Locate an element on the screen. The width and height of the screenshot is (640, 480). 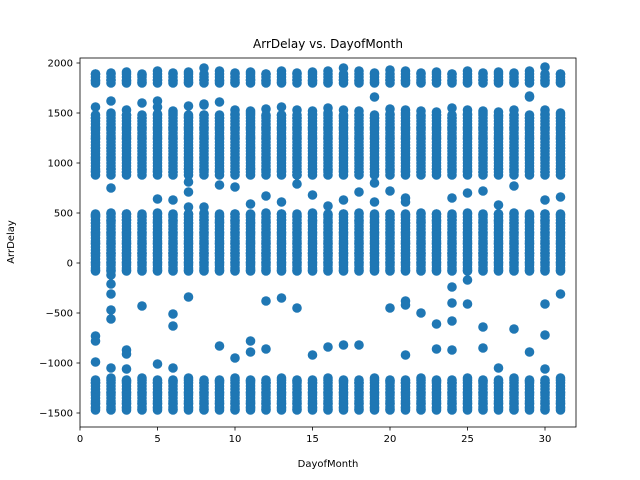
y-tick-label: −500 is located at coordinates (59, 314).